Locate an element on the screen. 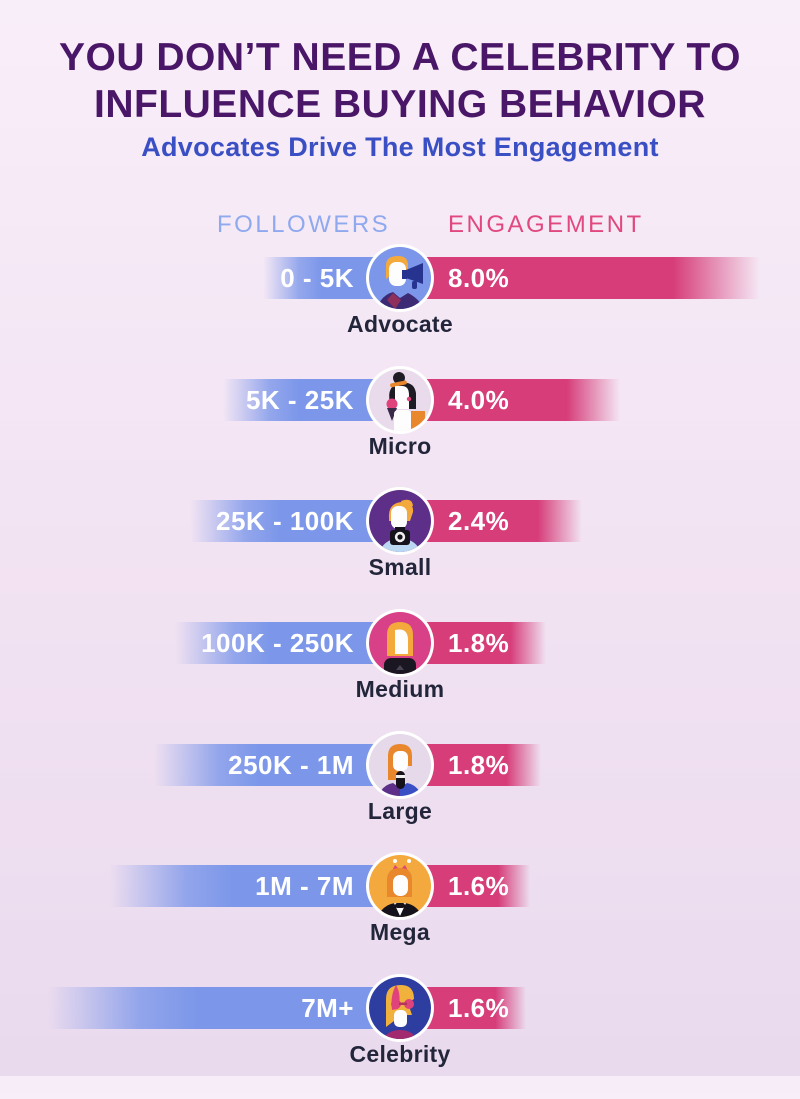  tier-label: Medium is located at coordinates (400, 689).